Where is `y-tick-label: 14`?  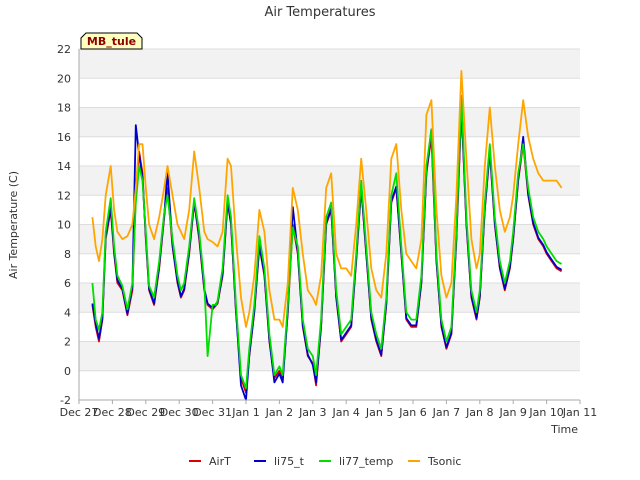 y-tick-label: 14 is located at coordinates (64, 166).